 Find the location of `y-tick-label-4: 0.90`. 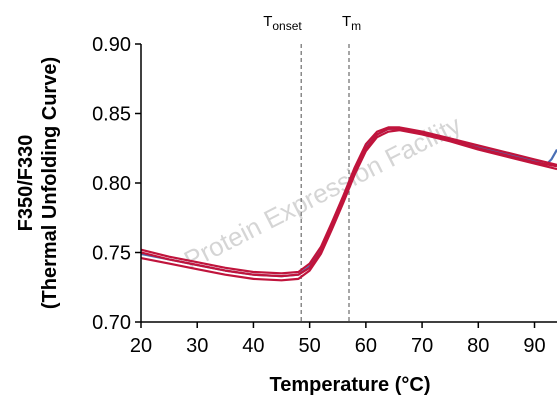

y-tick-label-4: 0.90 is located at coordinates (111, 45).